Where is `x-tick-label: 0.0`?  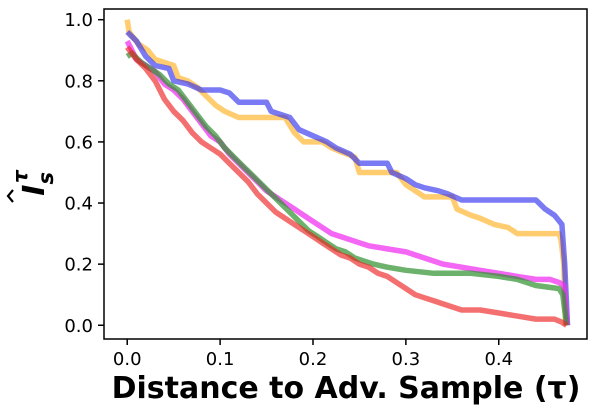
x-tick-label: 0.0 is located at coordinates (127, 359).